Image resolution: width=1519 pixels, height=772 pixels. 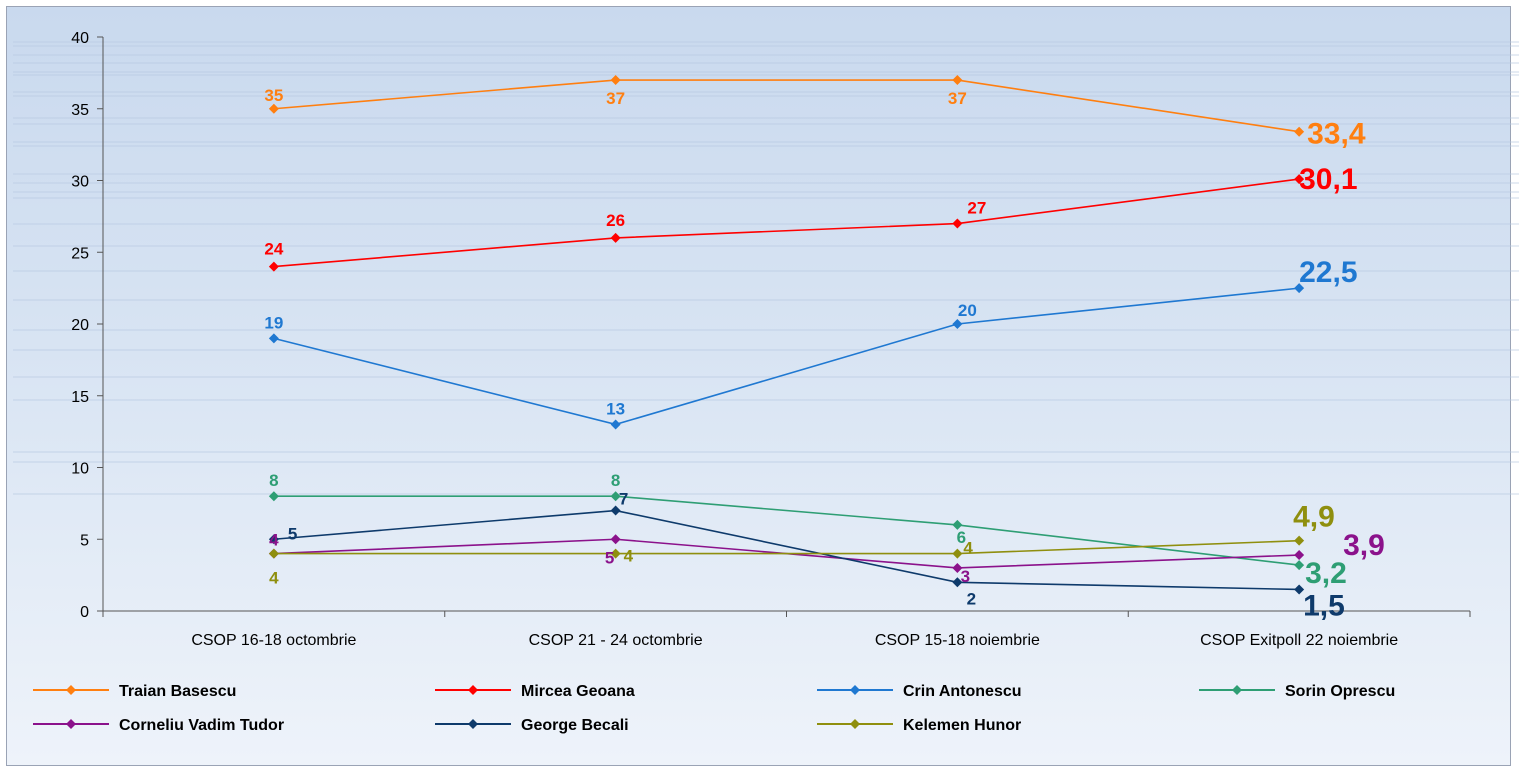 I want to click on data-label: 7, so click(x=623, y=499).